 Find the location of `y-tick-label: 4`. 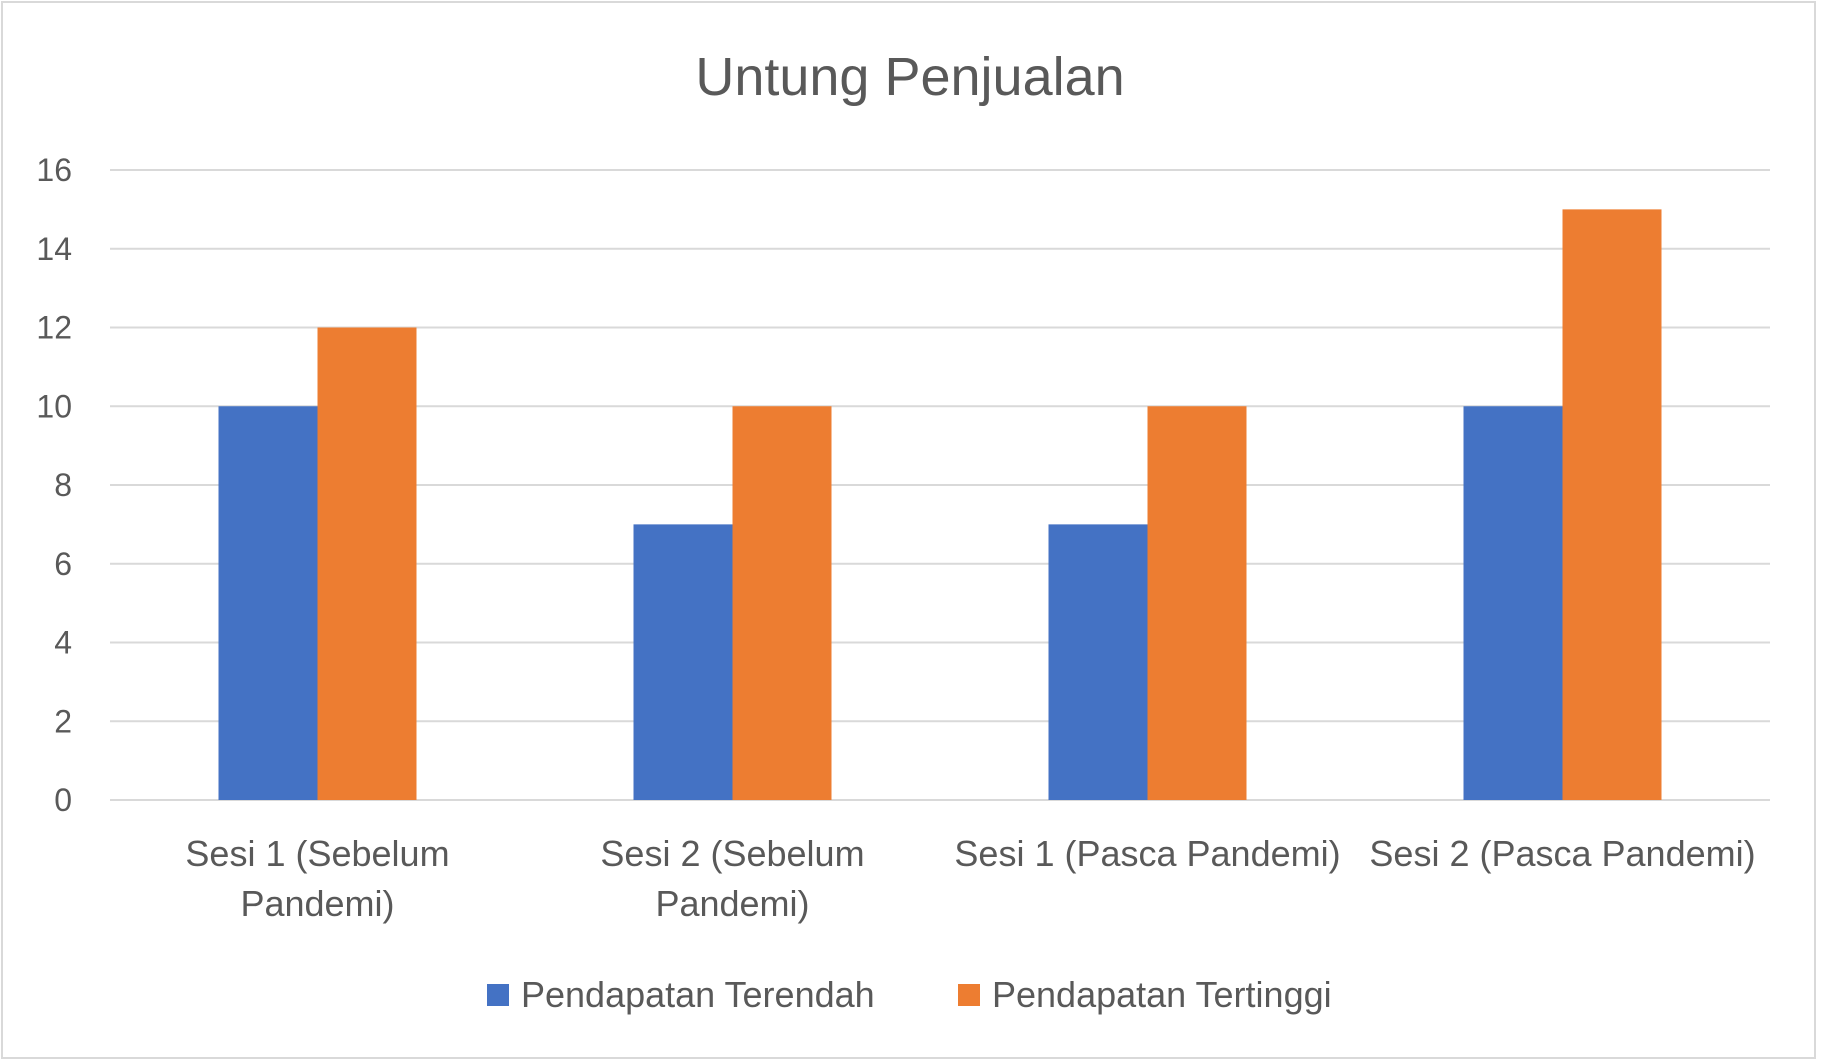

y-tick-label: 4 is located at coordinates (63, 643).